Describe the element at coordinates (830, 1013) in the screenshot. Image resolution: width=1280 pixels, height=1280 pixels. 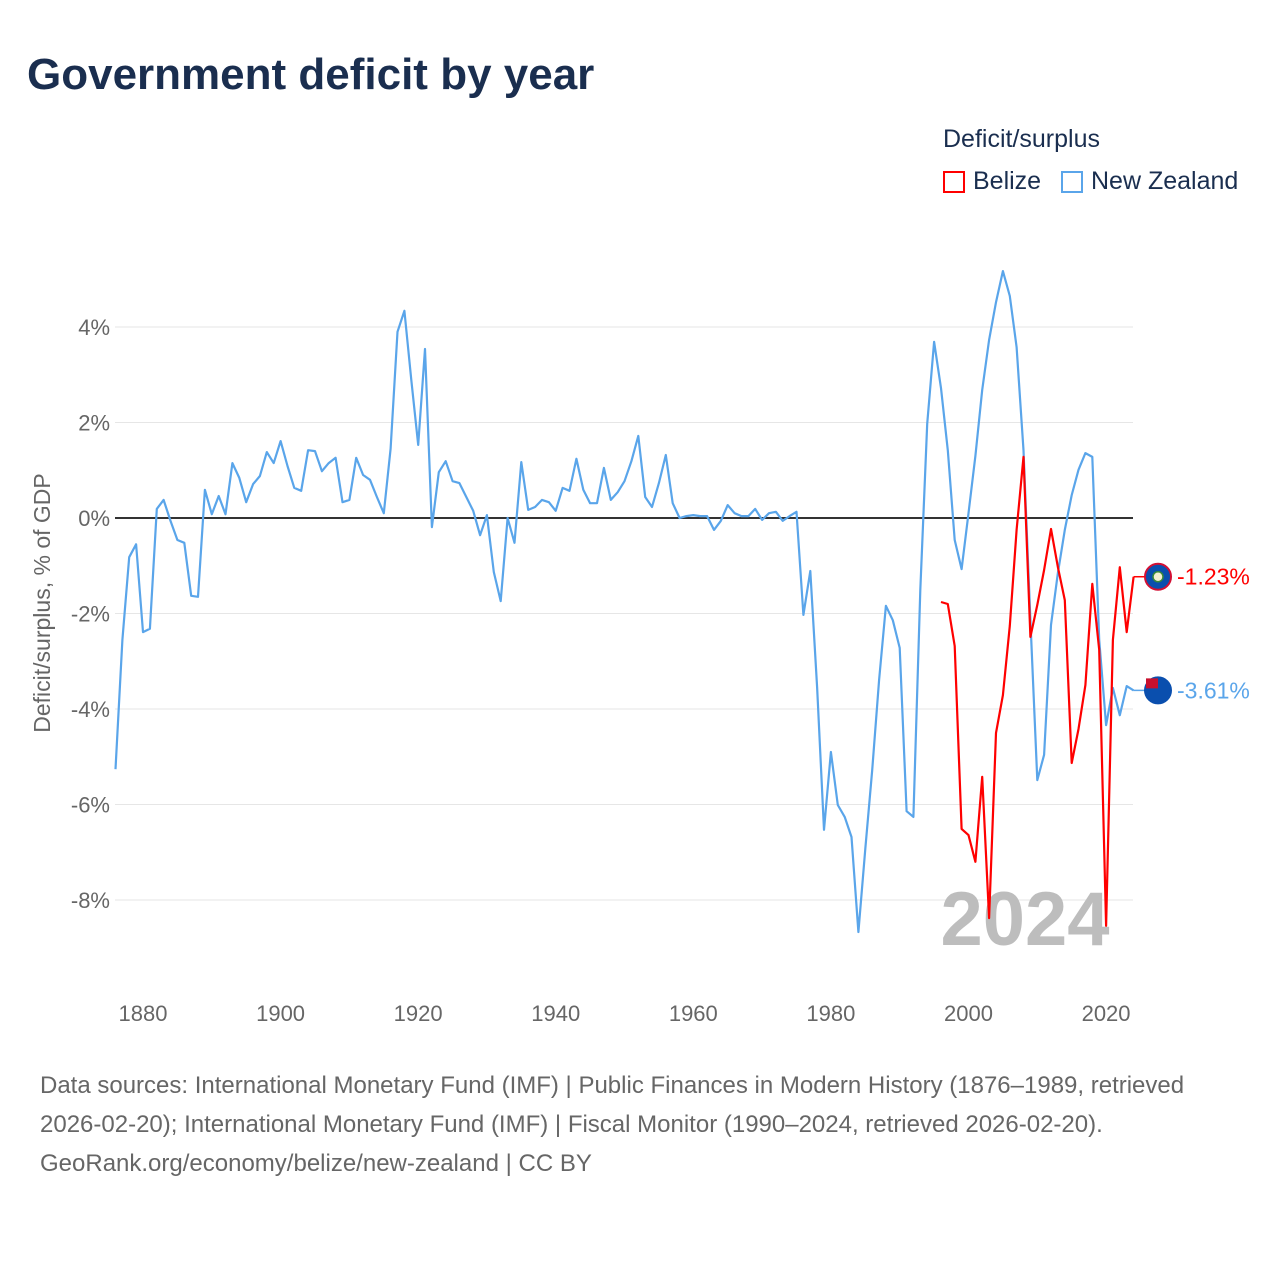
I see `x-tick-label: 1980` at that location.